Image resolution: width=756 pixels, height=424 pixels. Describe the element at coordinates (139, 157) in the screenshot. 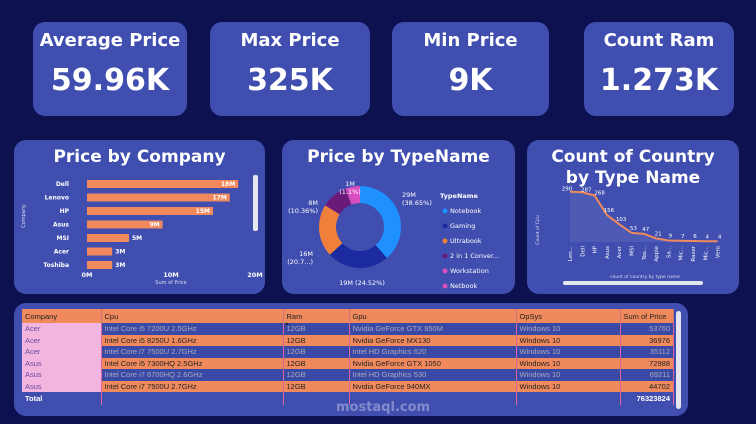

I see `chart-title: Price by Company` at that location.